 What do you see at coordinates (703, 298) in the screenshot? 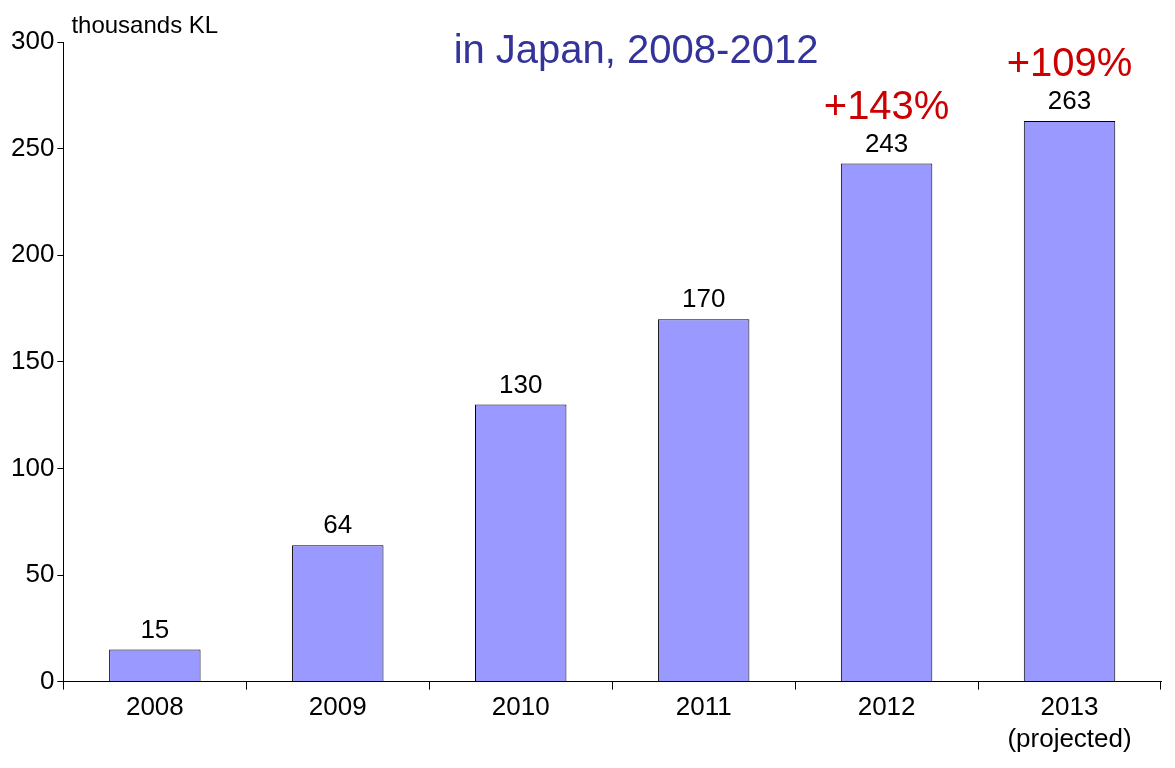
I see `data-label: 170` at bounding box center [703, 298].